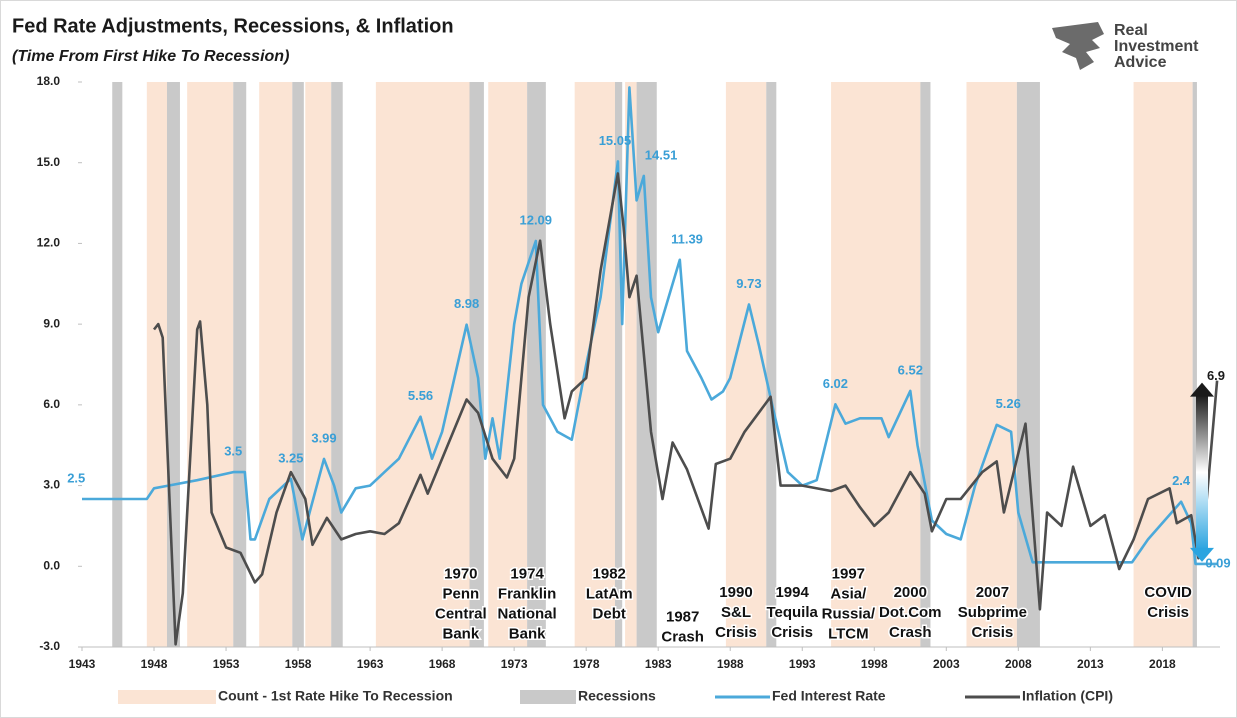  What do you see at coordinates (736, 612) in the screenshot?
I see `event-label: S&L` at bounding box center [736, 612].